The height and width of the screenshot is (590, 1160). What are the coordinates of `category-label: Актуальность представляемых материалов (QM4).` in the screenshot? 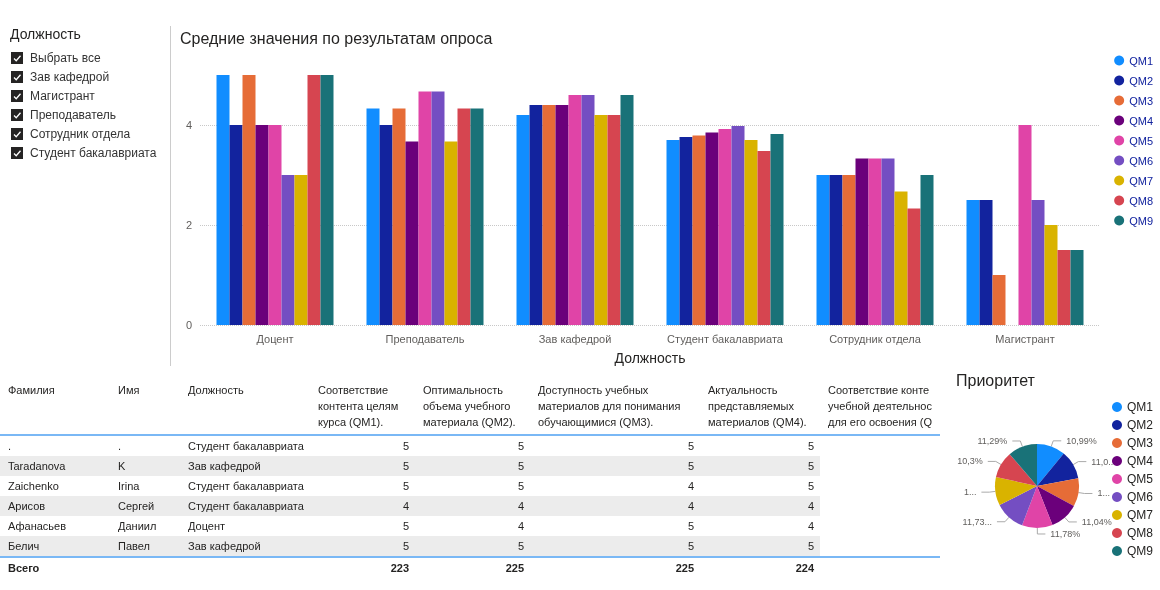 It's located at (760, 406).